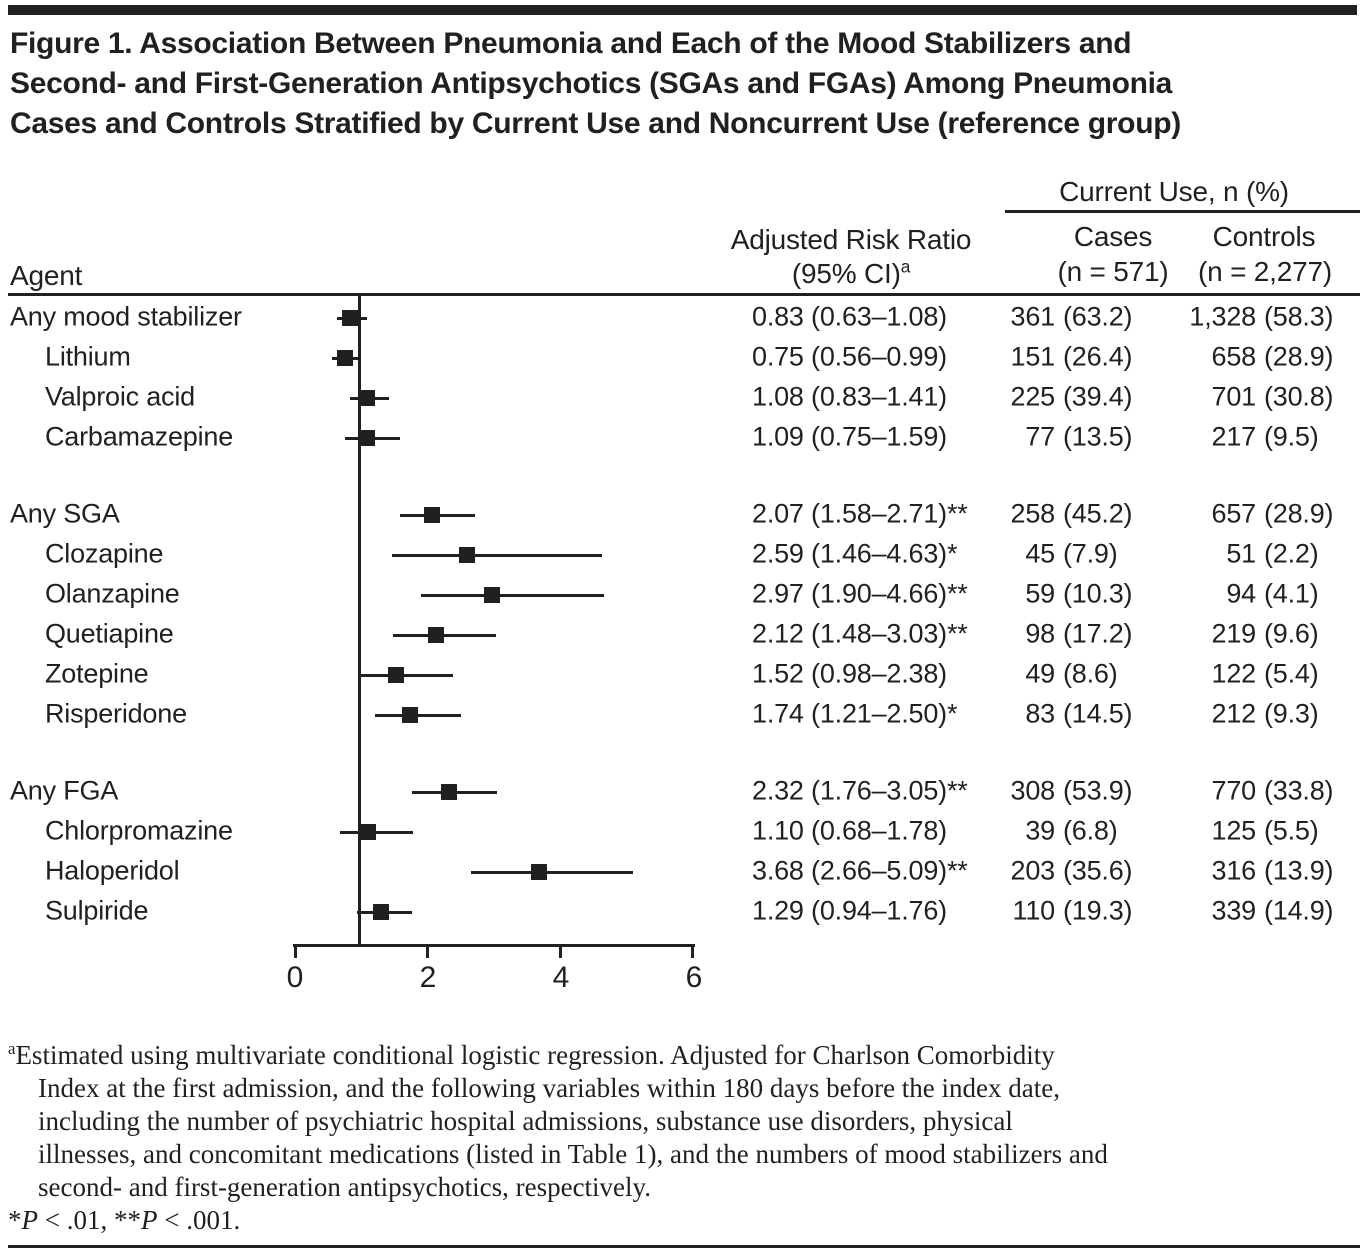 The height and width of the screenshot is (1255, 1365). Describe the element at coordinates (112, 870) in the screenshot. I see `agent-label: Haloperidol` at that location.